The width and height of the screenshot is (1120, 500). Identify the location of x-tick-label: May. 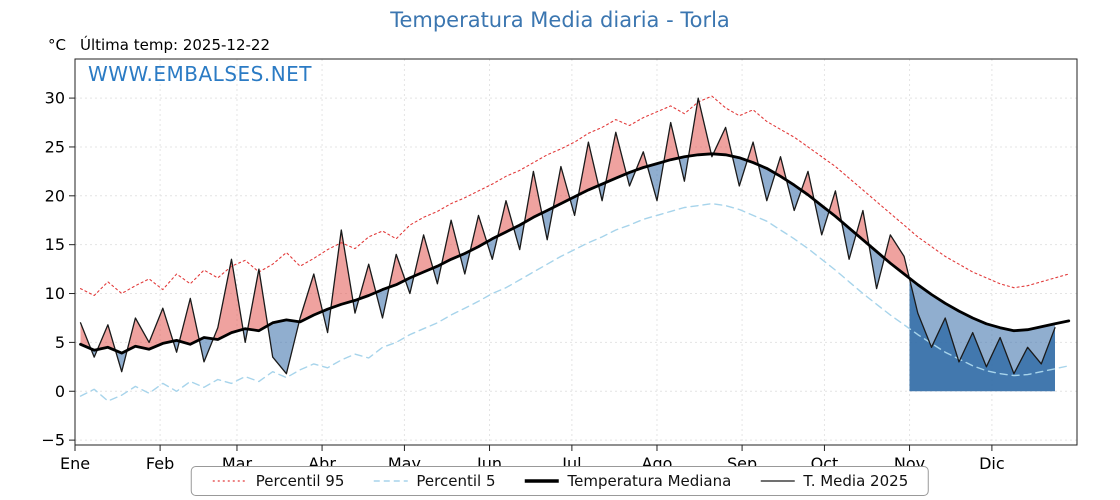
(404, 461).